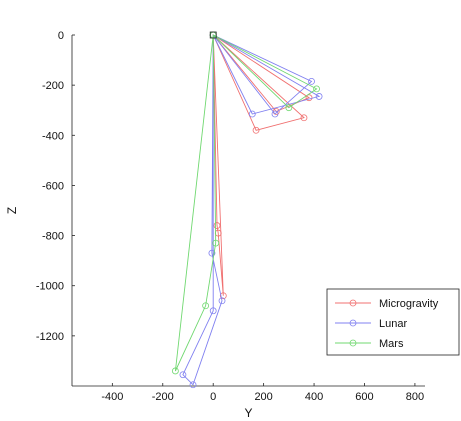  What do you see at coordinates (415, 397) in the screenshot?
I see `x-tick-label: 800` at bounding box center [415, 397].